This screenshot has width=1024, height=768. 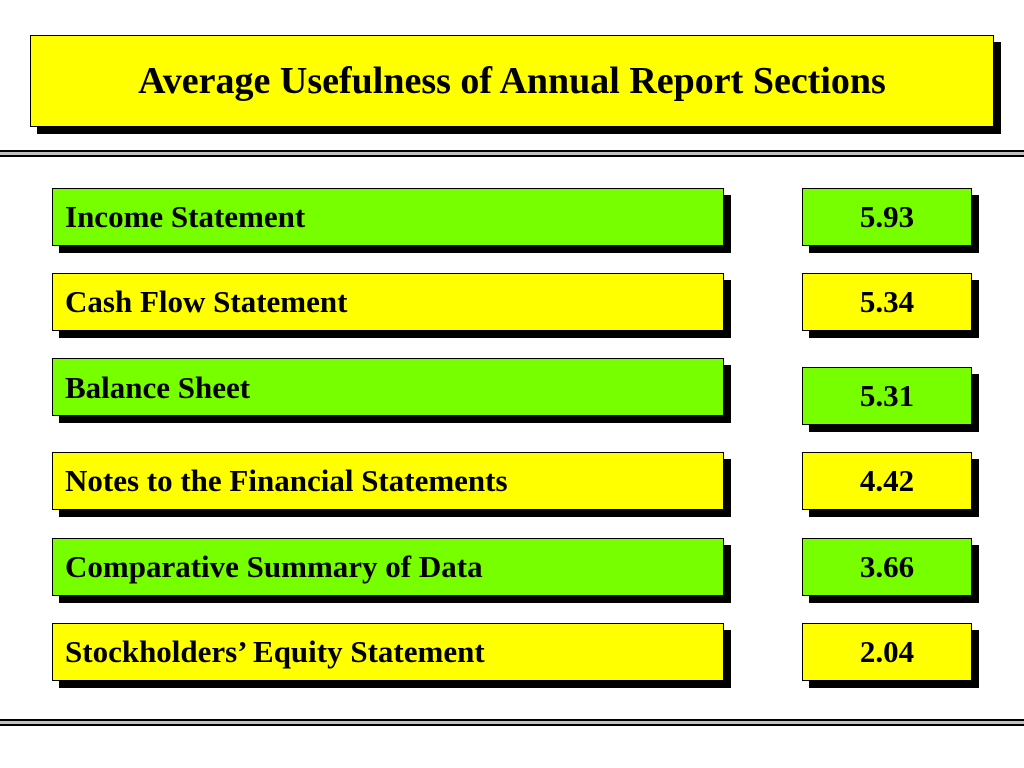 What do you see at coordinates (512, 722) in the screenshot?
I see `bottom-divider` at bounding box center [512, 722].